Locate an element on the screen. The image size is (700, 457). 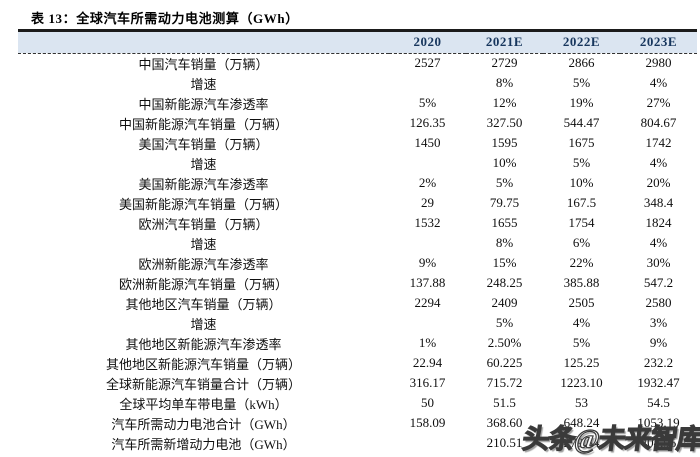
cell-value: 20% is located at coordinates (658, 182).